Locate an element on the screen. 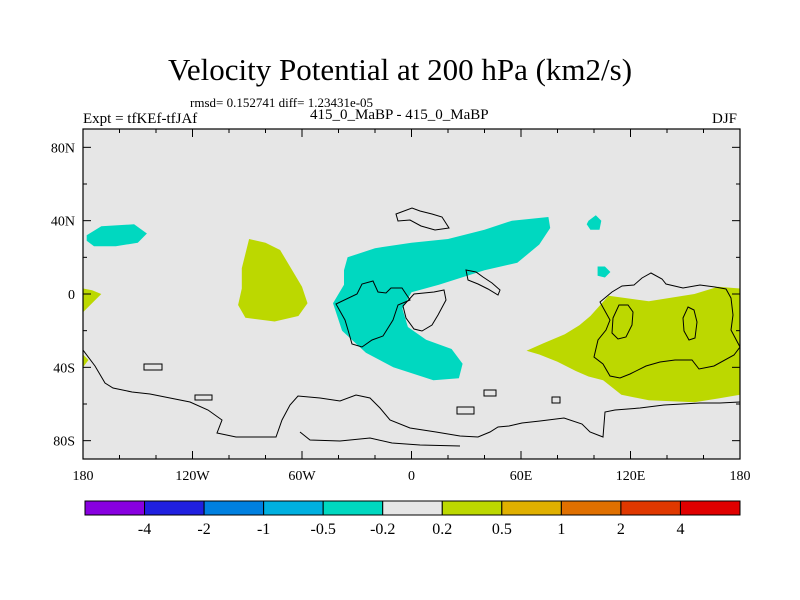  colorbar-label: -4 is located at coordinates (144, 529).